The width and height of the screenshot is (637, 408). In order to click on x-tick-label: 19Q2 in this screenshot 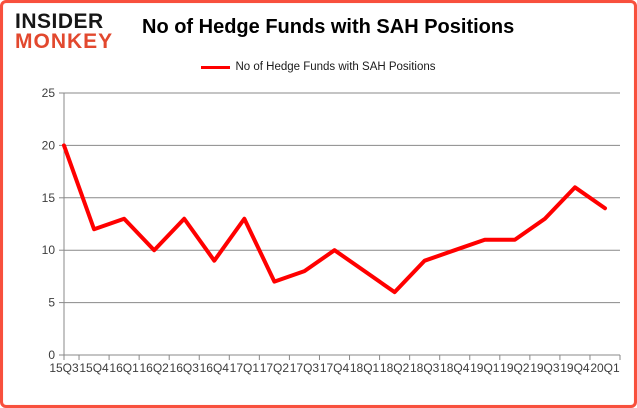, I will do `click(515, 368)`.